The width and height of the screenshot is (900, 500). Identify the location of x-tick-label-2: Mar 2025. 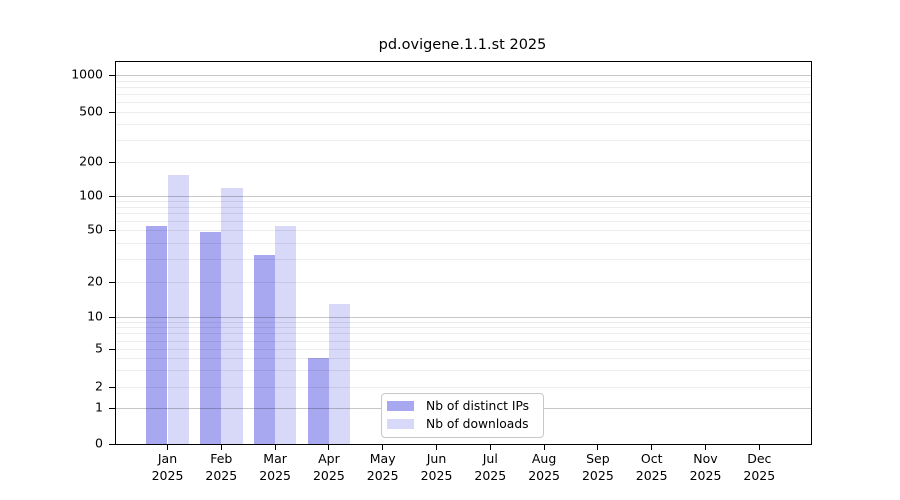
(275, 467).